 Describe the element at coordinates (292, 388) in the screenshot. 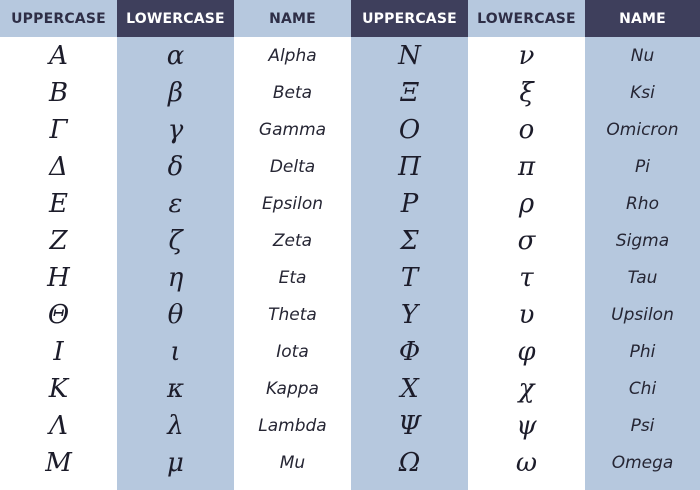

I see `left-letter-name: Kappa` at that location.